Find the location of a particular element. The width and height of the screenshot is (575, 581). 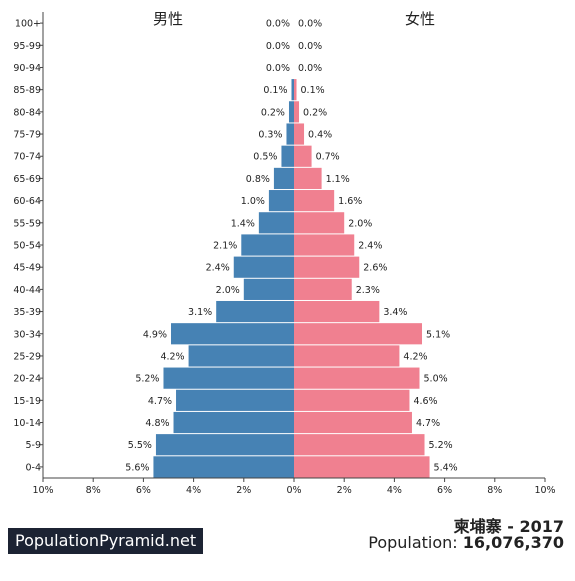

age-group-label: 30-34 is located at coordinates (27, 334).